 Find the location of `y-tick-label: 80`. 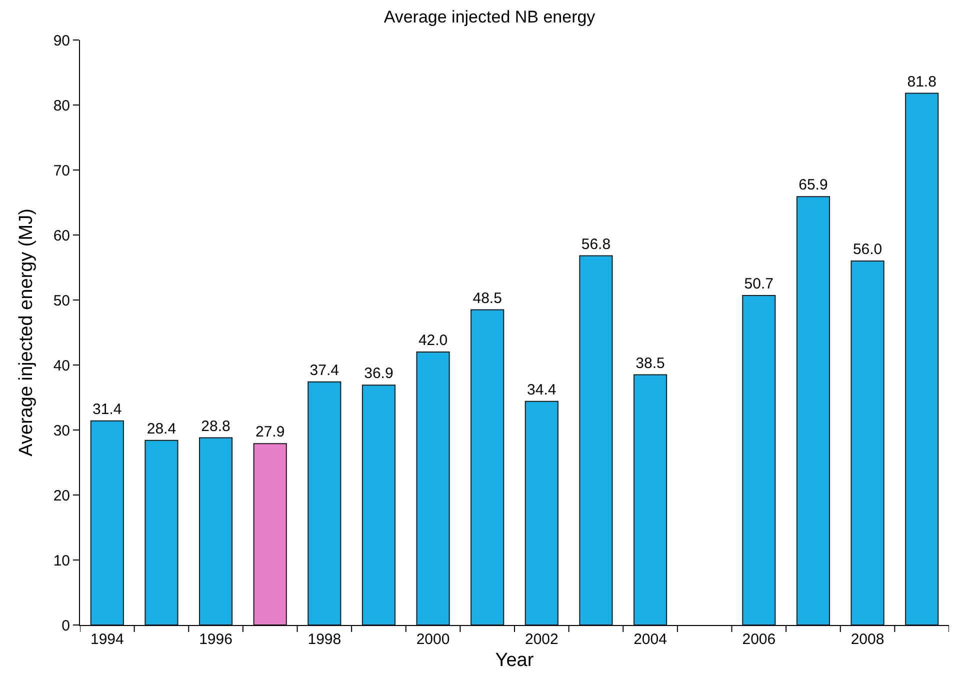

y-tick-label: 80 is located at coordinates (61, 105).